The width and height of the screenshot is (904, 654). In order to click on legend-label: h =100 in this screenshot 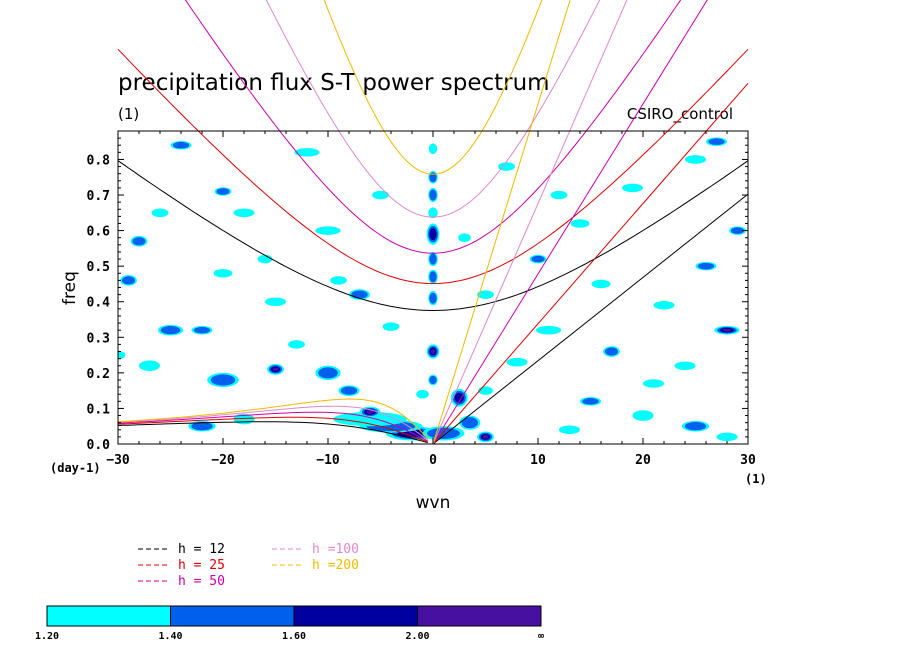, I will do `click(335, 549)`.